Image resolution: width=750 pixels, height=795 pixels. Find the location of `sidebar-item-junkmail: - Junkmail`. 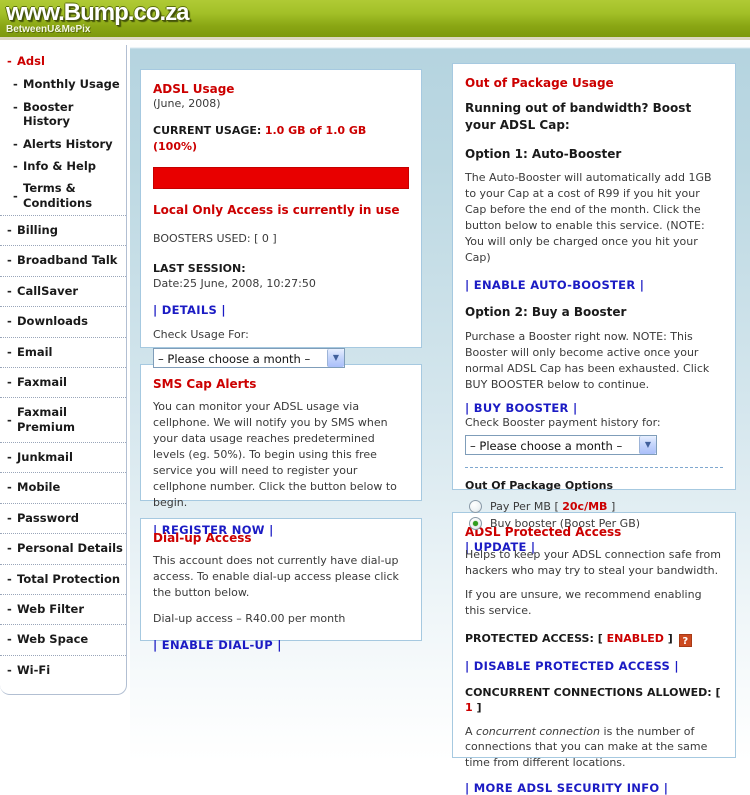

sidebar-item-junkmail: - Junkmail is located at coordinates (63, 456).